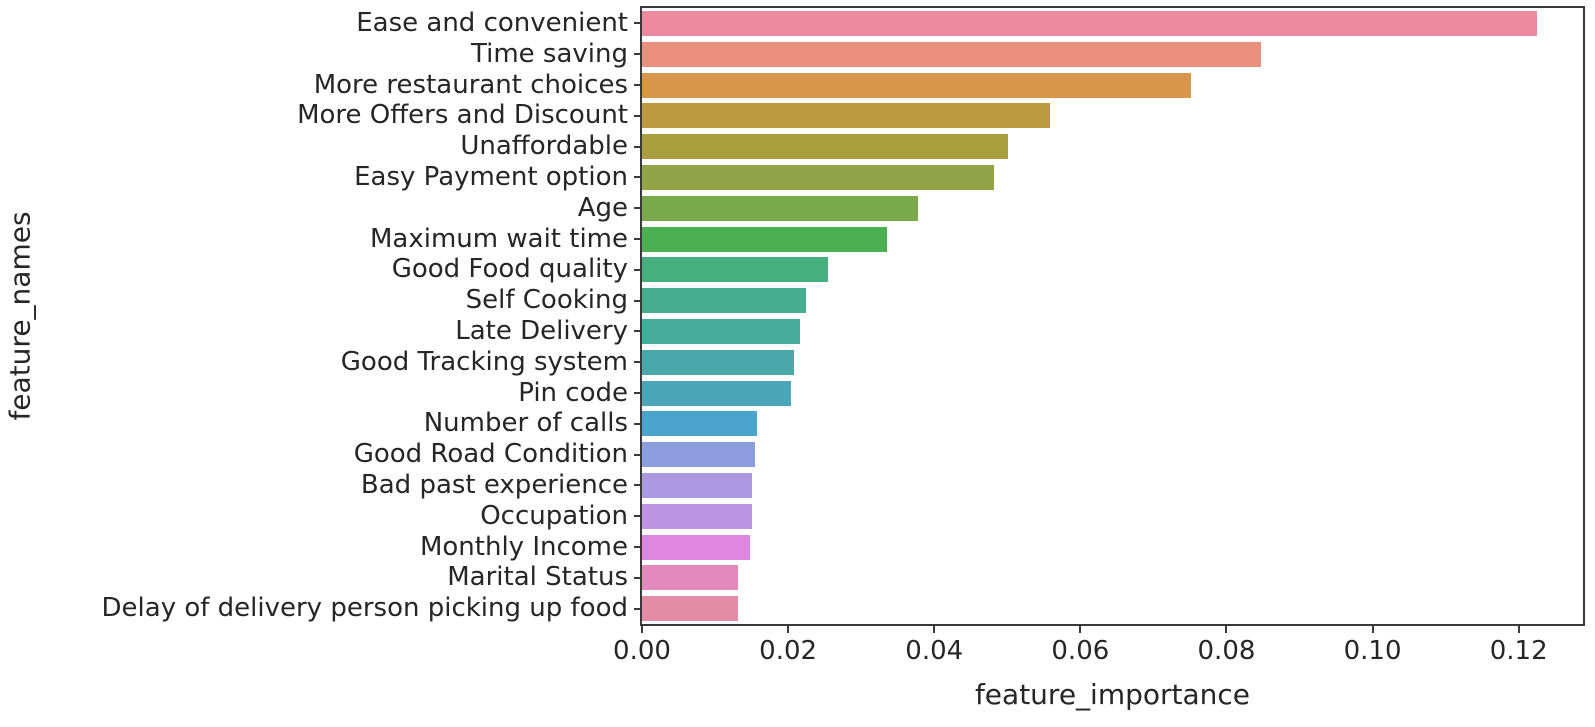 The height and width of the screenshot is (727, 1595). Describe the element at coordinates (523, 546) in the screenshot. I see `y-tick-label: Monthly Income` at that location.